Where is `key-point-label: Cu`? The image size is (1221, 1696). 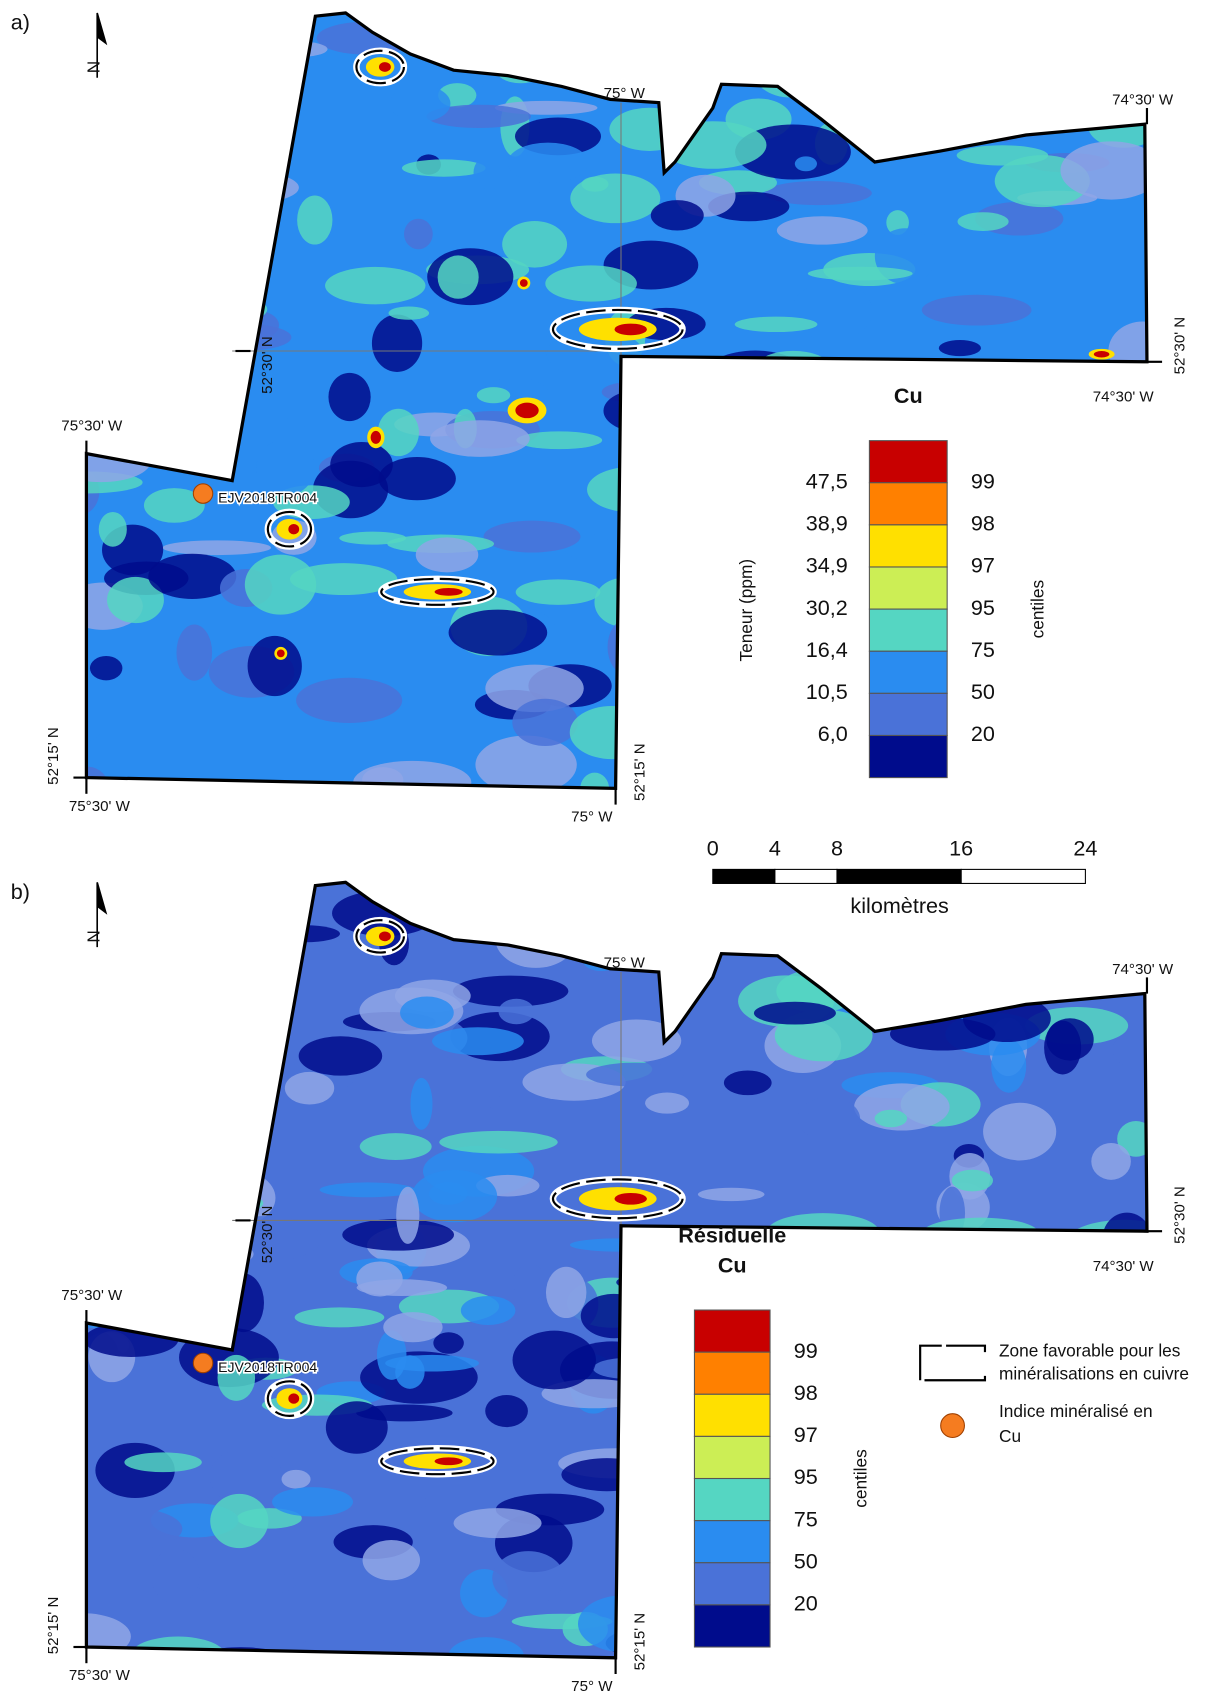
key-point-label: Cu is located at coordinates (1010, 1436).